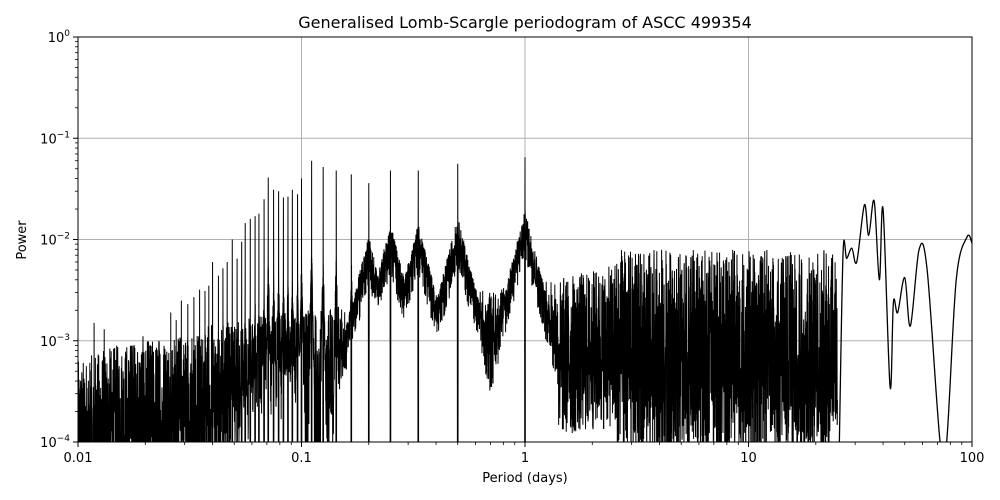  I want to click on periodogram-long-period-line, so click(905, 320).